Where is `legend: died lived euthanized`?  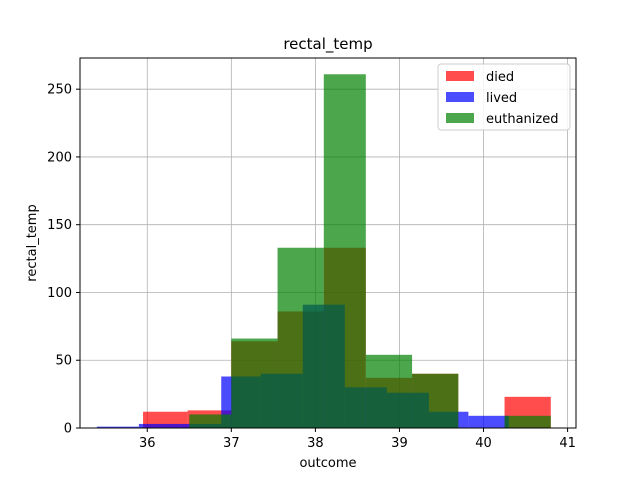 legend: died lived euthanized is located at coordinates (504, 97).